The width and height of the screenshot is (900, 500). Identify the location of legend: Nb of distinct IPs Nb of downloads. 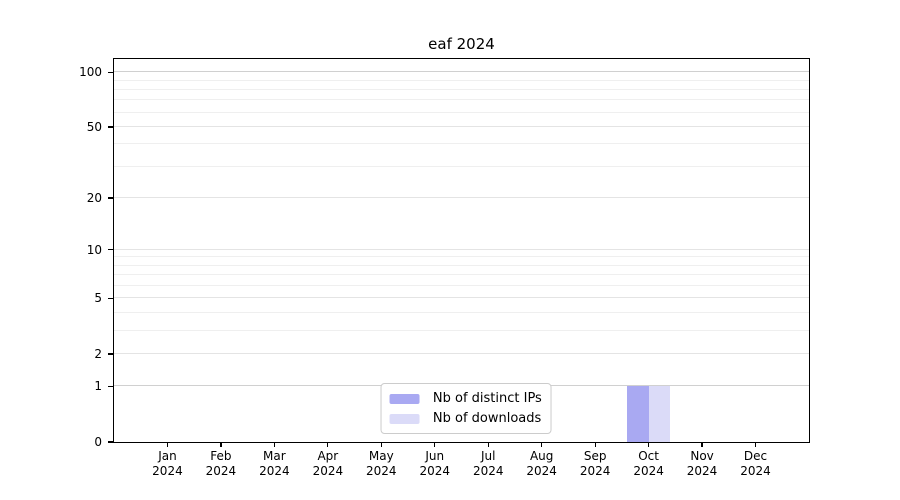
(466, 408).